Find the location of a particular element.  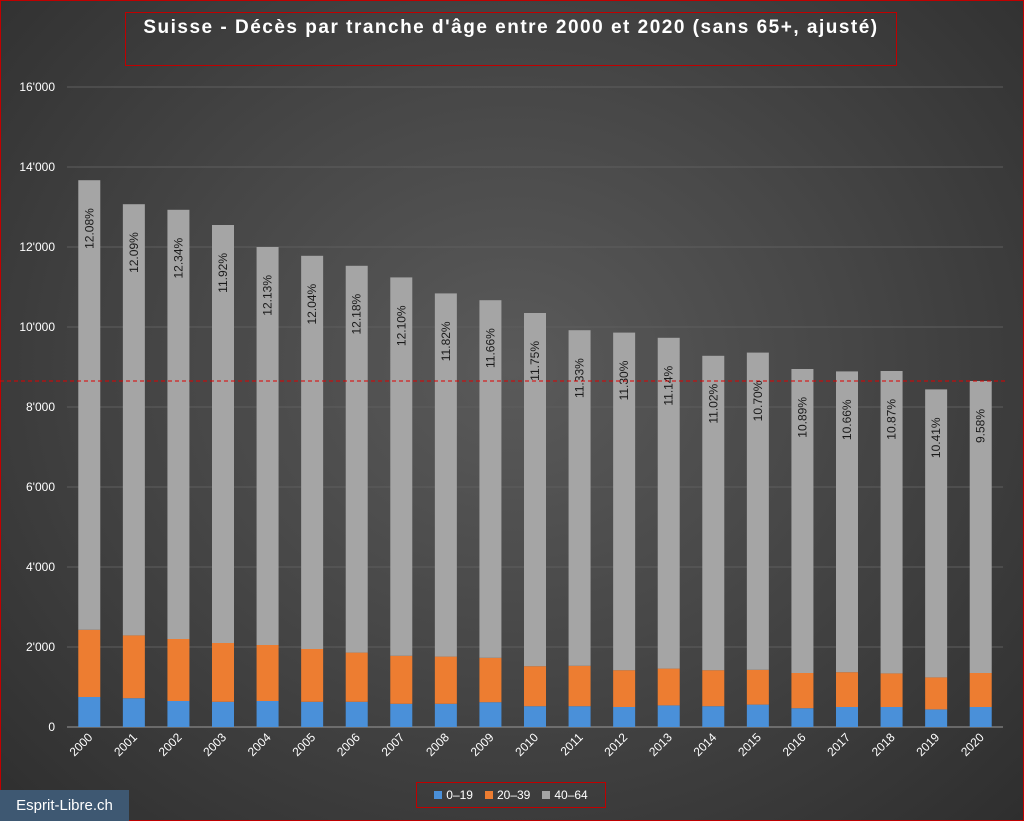

legend-label-40-64: 40–64 is located at coordinates (571, 795).